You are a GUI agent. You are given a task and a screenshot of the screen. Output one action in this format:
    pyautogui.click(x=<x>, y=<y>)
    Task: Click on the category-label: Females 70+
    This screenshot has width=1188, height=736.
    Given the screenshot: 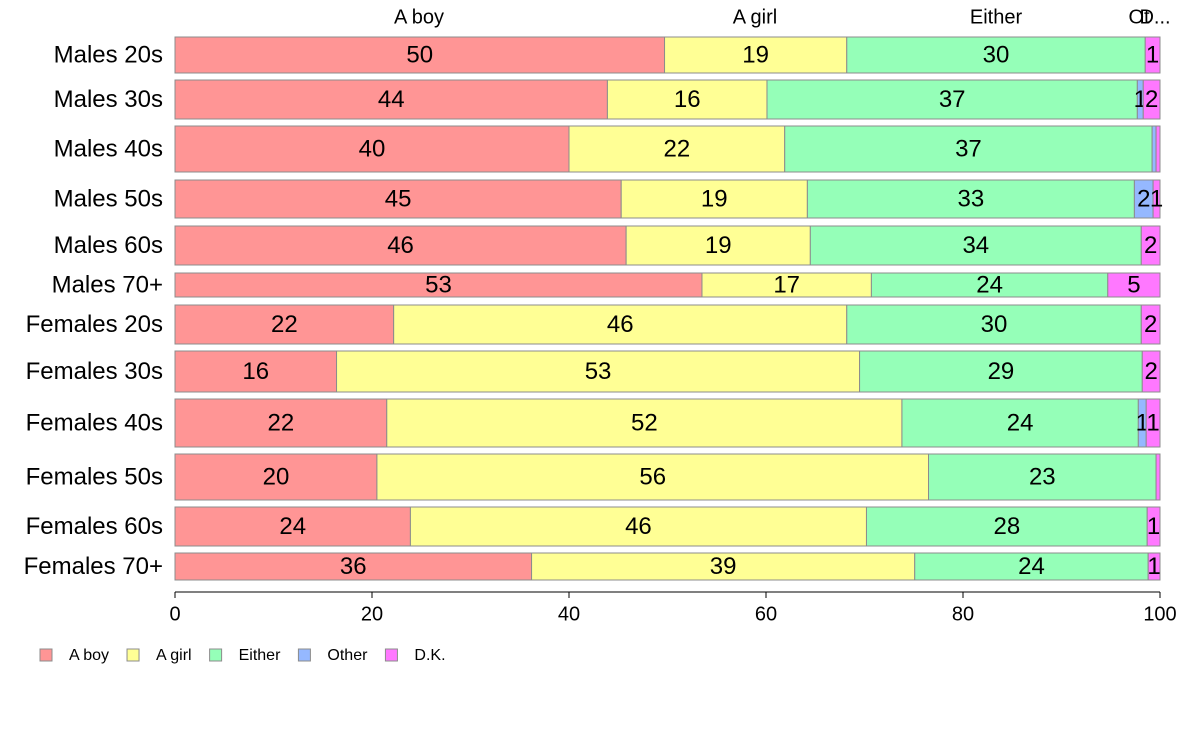 What is the action you would take?
    pyautogui.click(x=93, y=566)
    